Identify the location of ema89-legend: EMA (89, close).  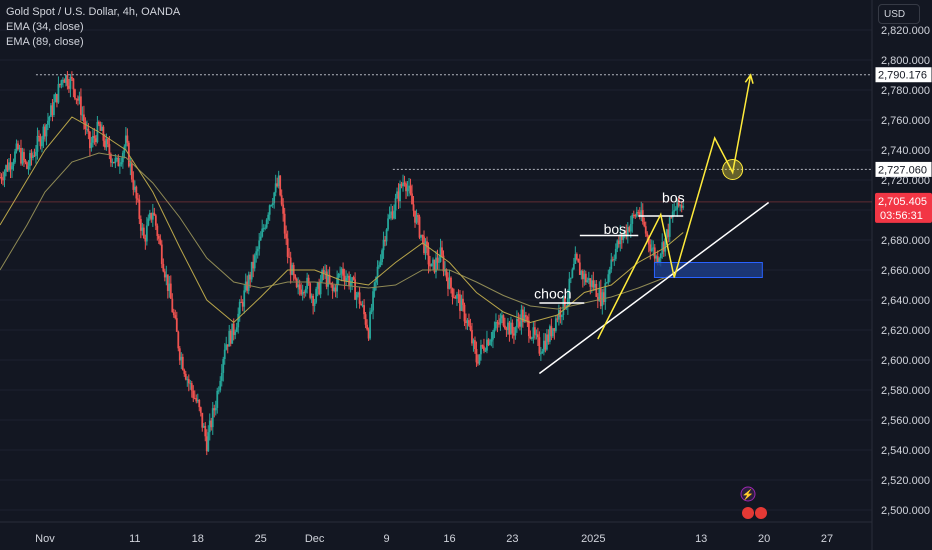
(45, 42).